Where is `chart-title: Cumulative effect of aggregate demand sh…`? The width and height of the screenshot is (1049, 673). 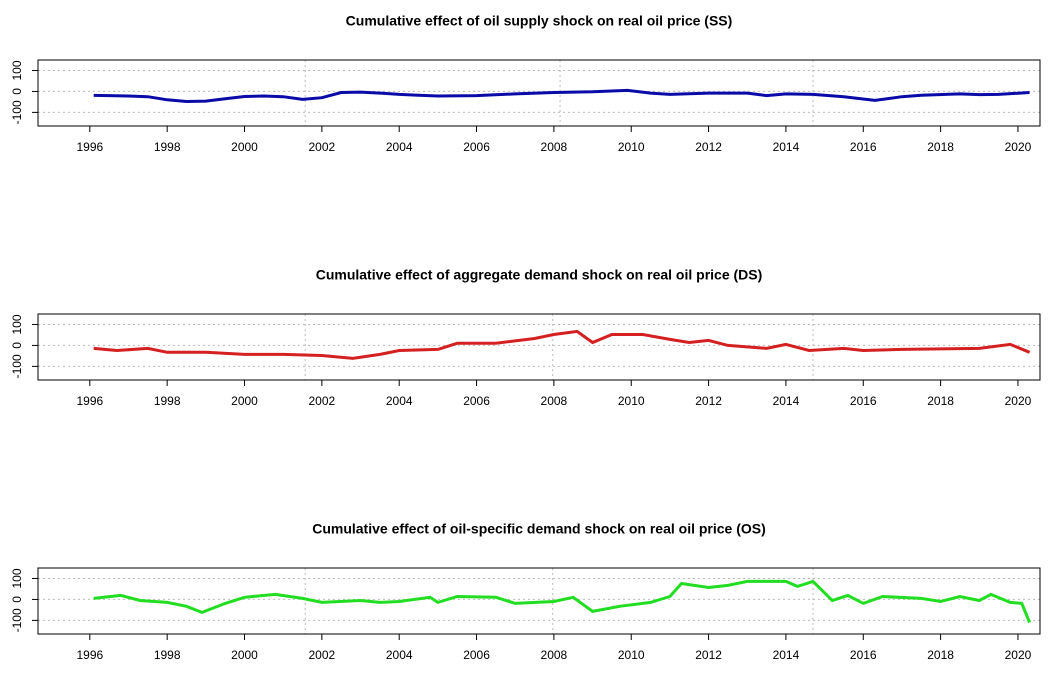 chart-title: Cumulative effect of aggregate demand sh… is located at coordinates (539, 275).